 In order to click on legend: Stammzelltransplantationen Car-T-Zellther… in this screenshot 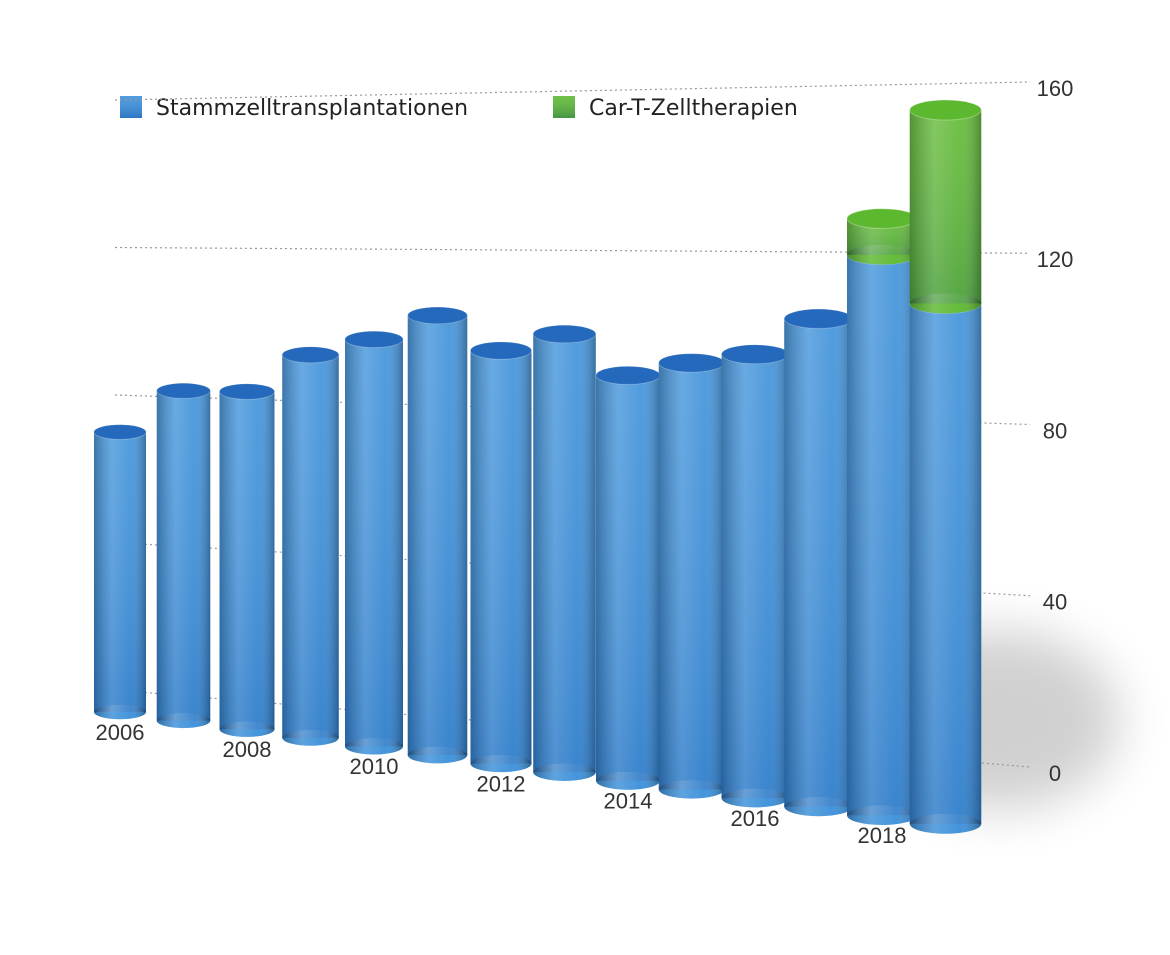, I will do `click(459, 108)`.